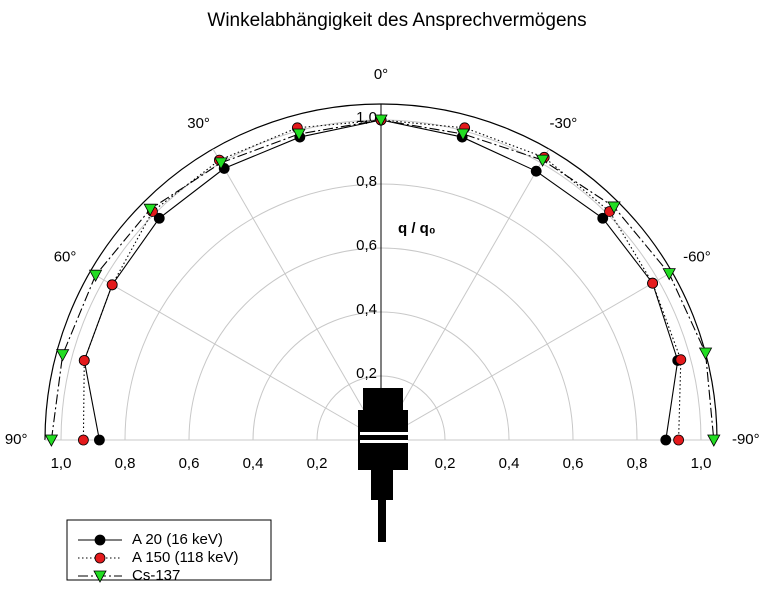 Image resolution: width=766 pixels, height=613 pixels. I want to click on angle-tick-label: -30°, so click(564, 123).